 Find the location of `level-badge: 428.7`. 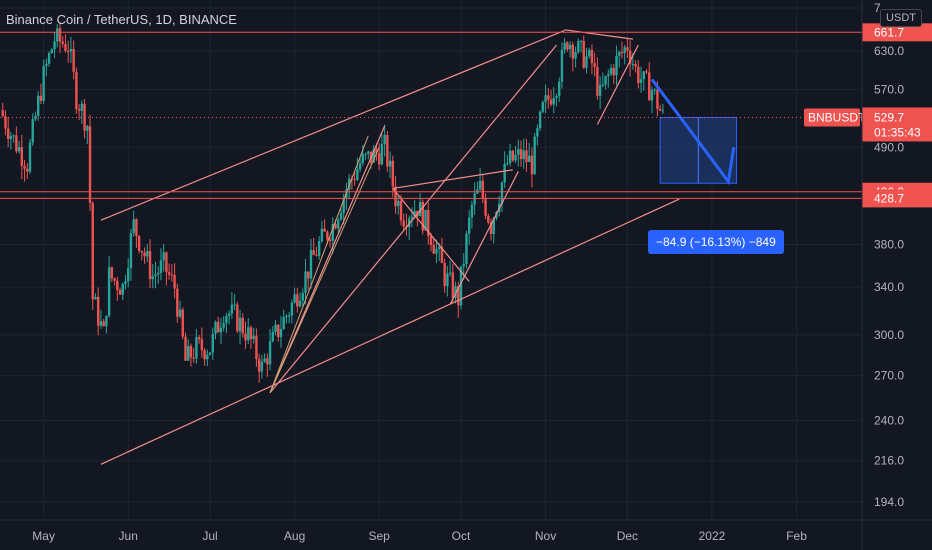

level-badge: 428.7 is located at coordinates (897, 198).